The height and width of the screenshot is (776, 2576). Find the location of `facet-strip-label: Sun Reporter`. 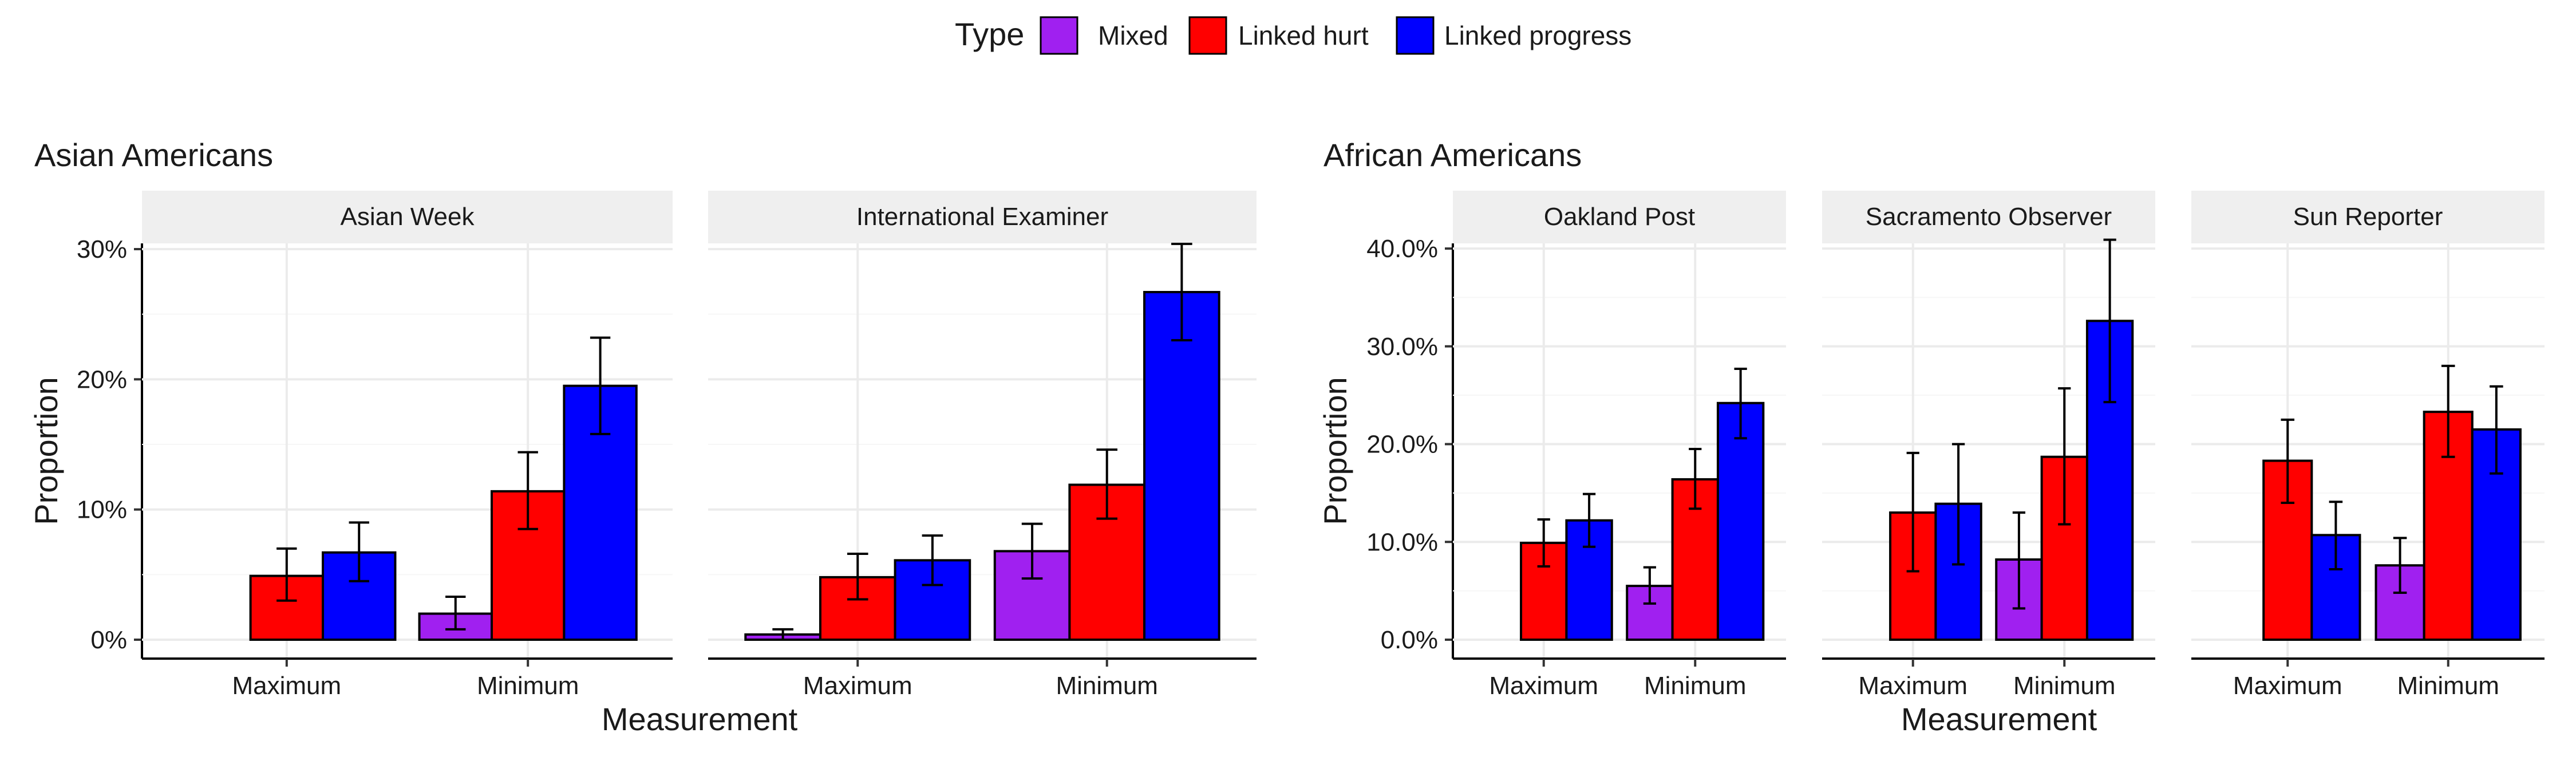

facet-strip-label: Sun Reporter is located at coordinates (2368, 217).